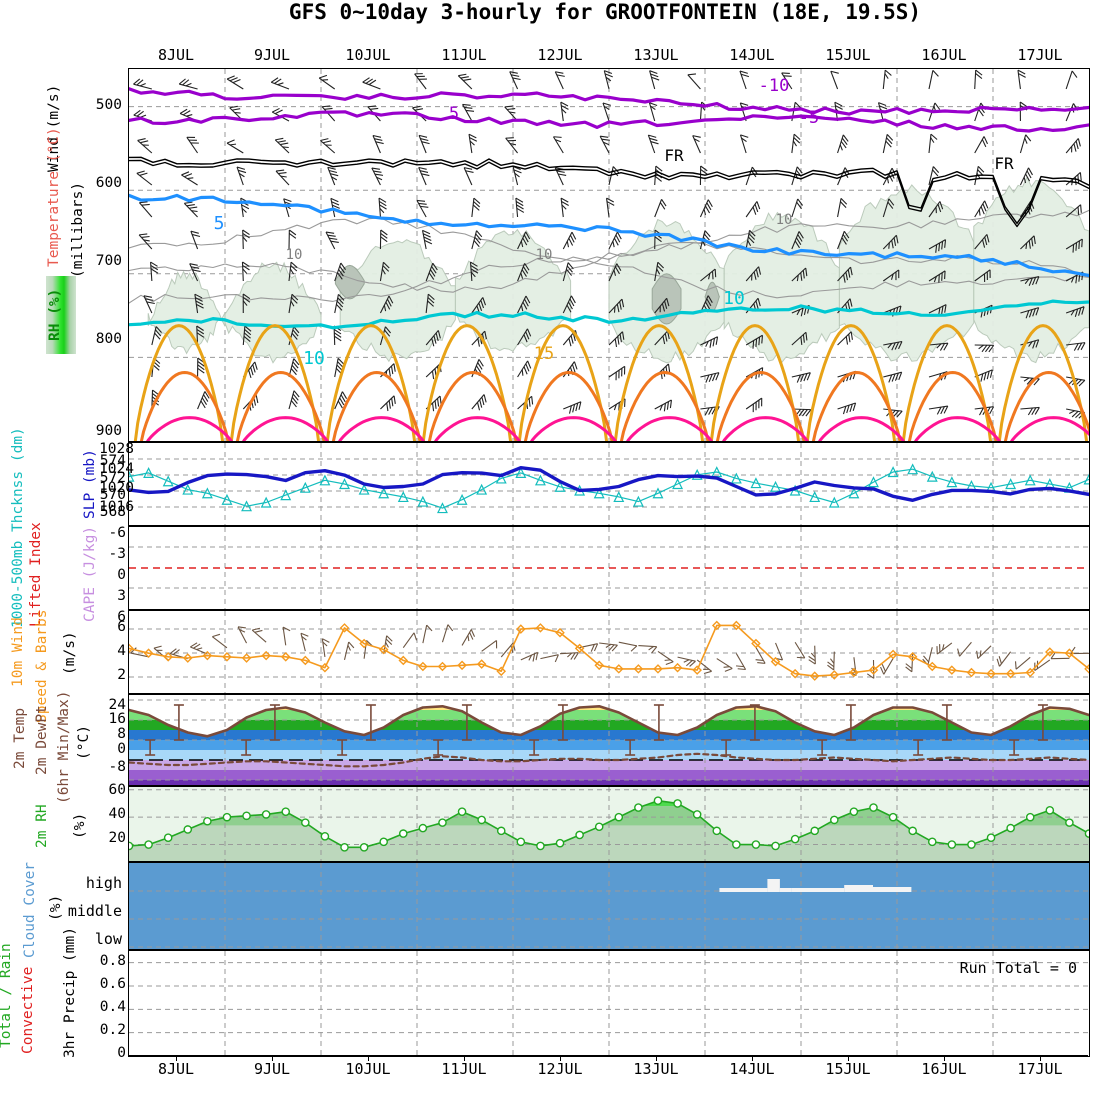  I want to click on axis-label-pressure: (millibars), so click(78, 230).